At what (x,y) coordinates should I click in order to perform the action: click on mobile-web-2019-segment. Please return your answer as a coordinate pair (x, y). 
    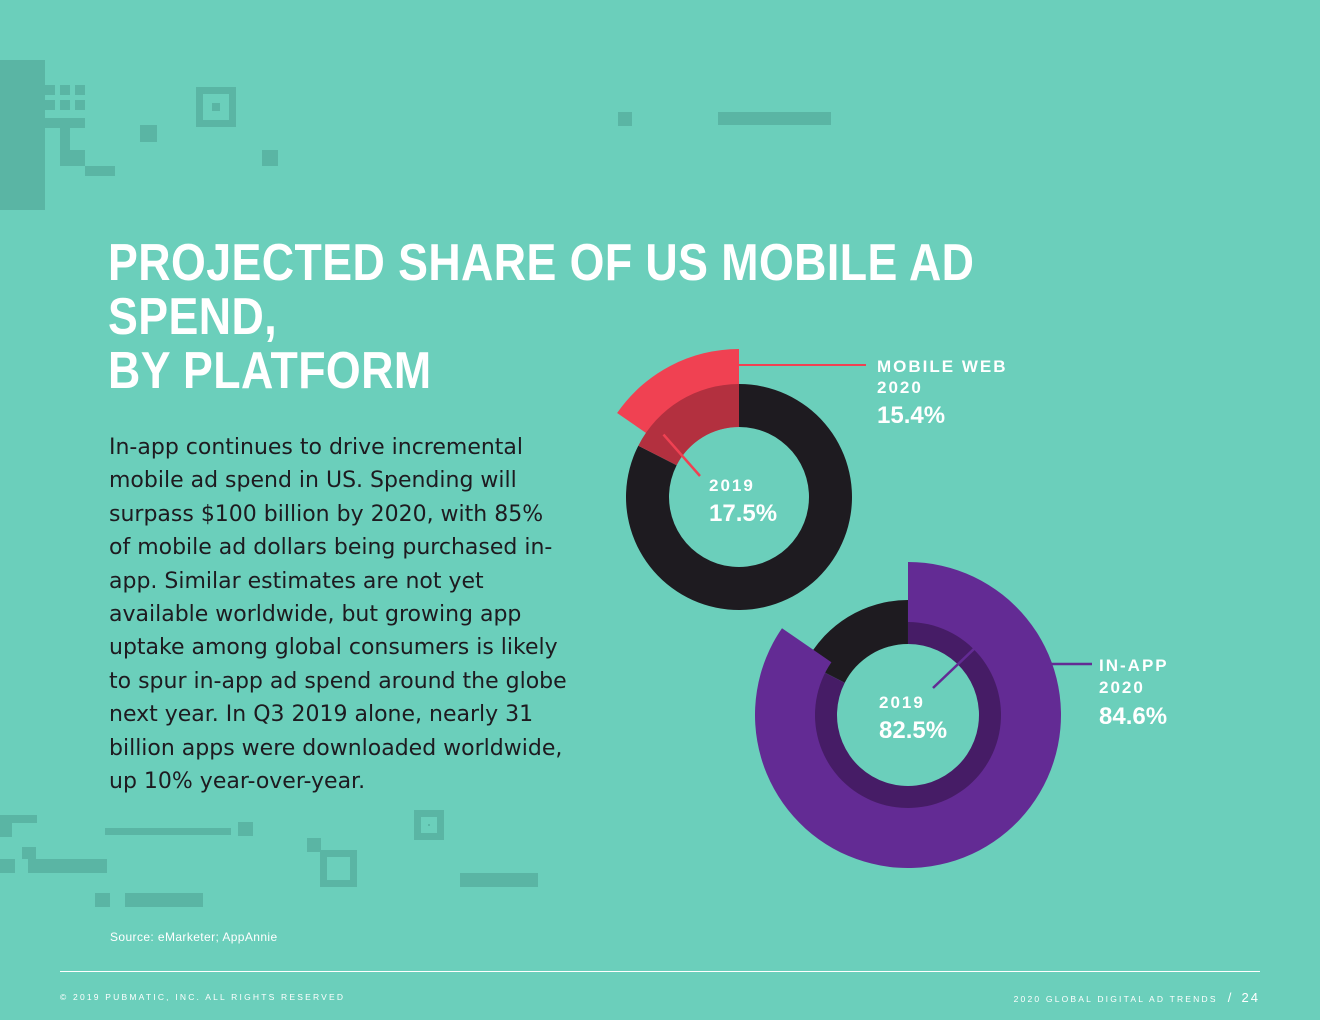
    Looking at the image, I should click on (688, 425).